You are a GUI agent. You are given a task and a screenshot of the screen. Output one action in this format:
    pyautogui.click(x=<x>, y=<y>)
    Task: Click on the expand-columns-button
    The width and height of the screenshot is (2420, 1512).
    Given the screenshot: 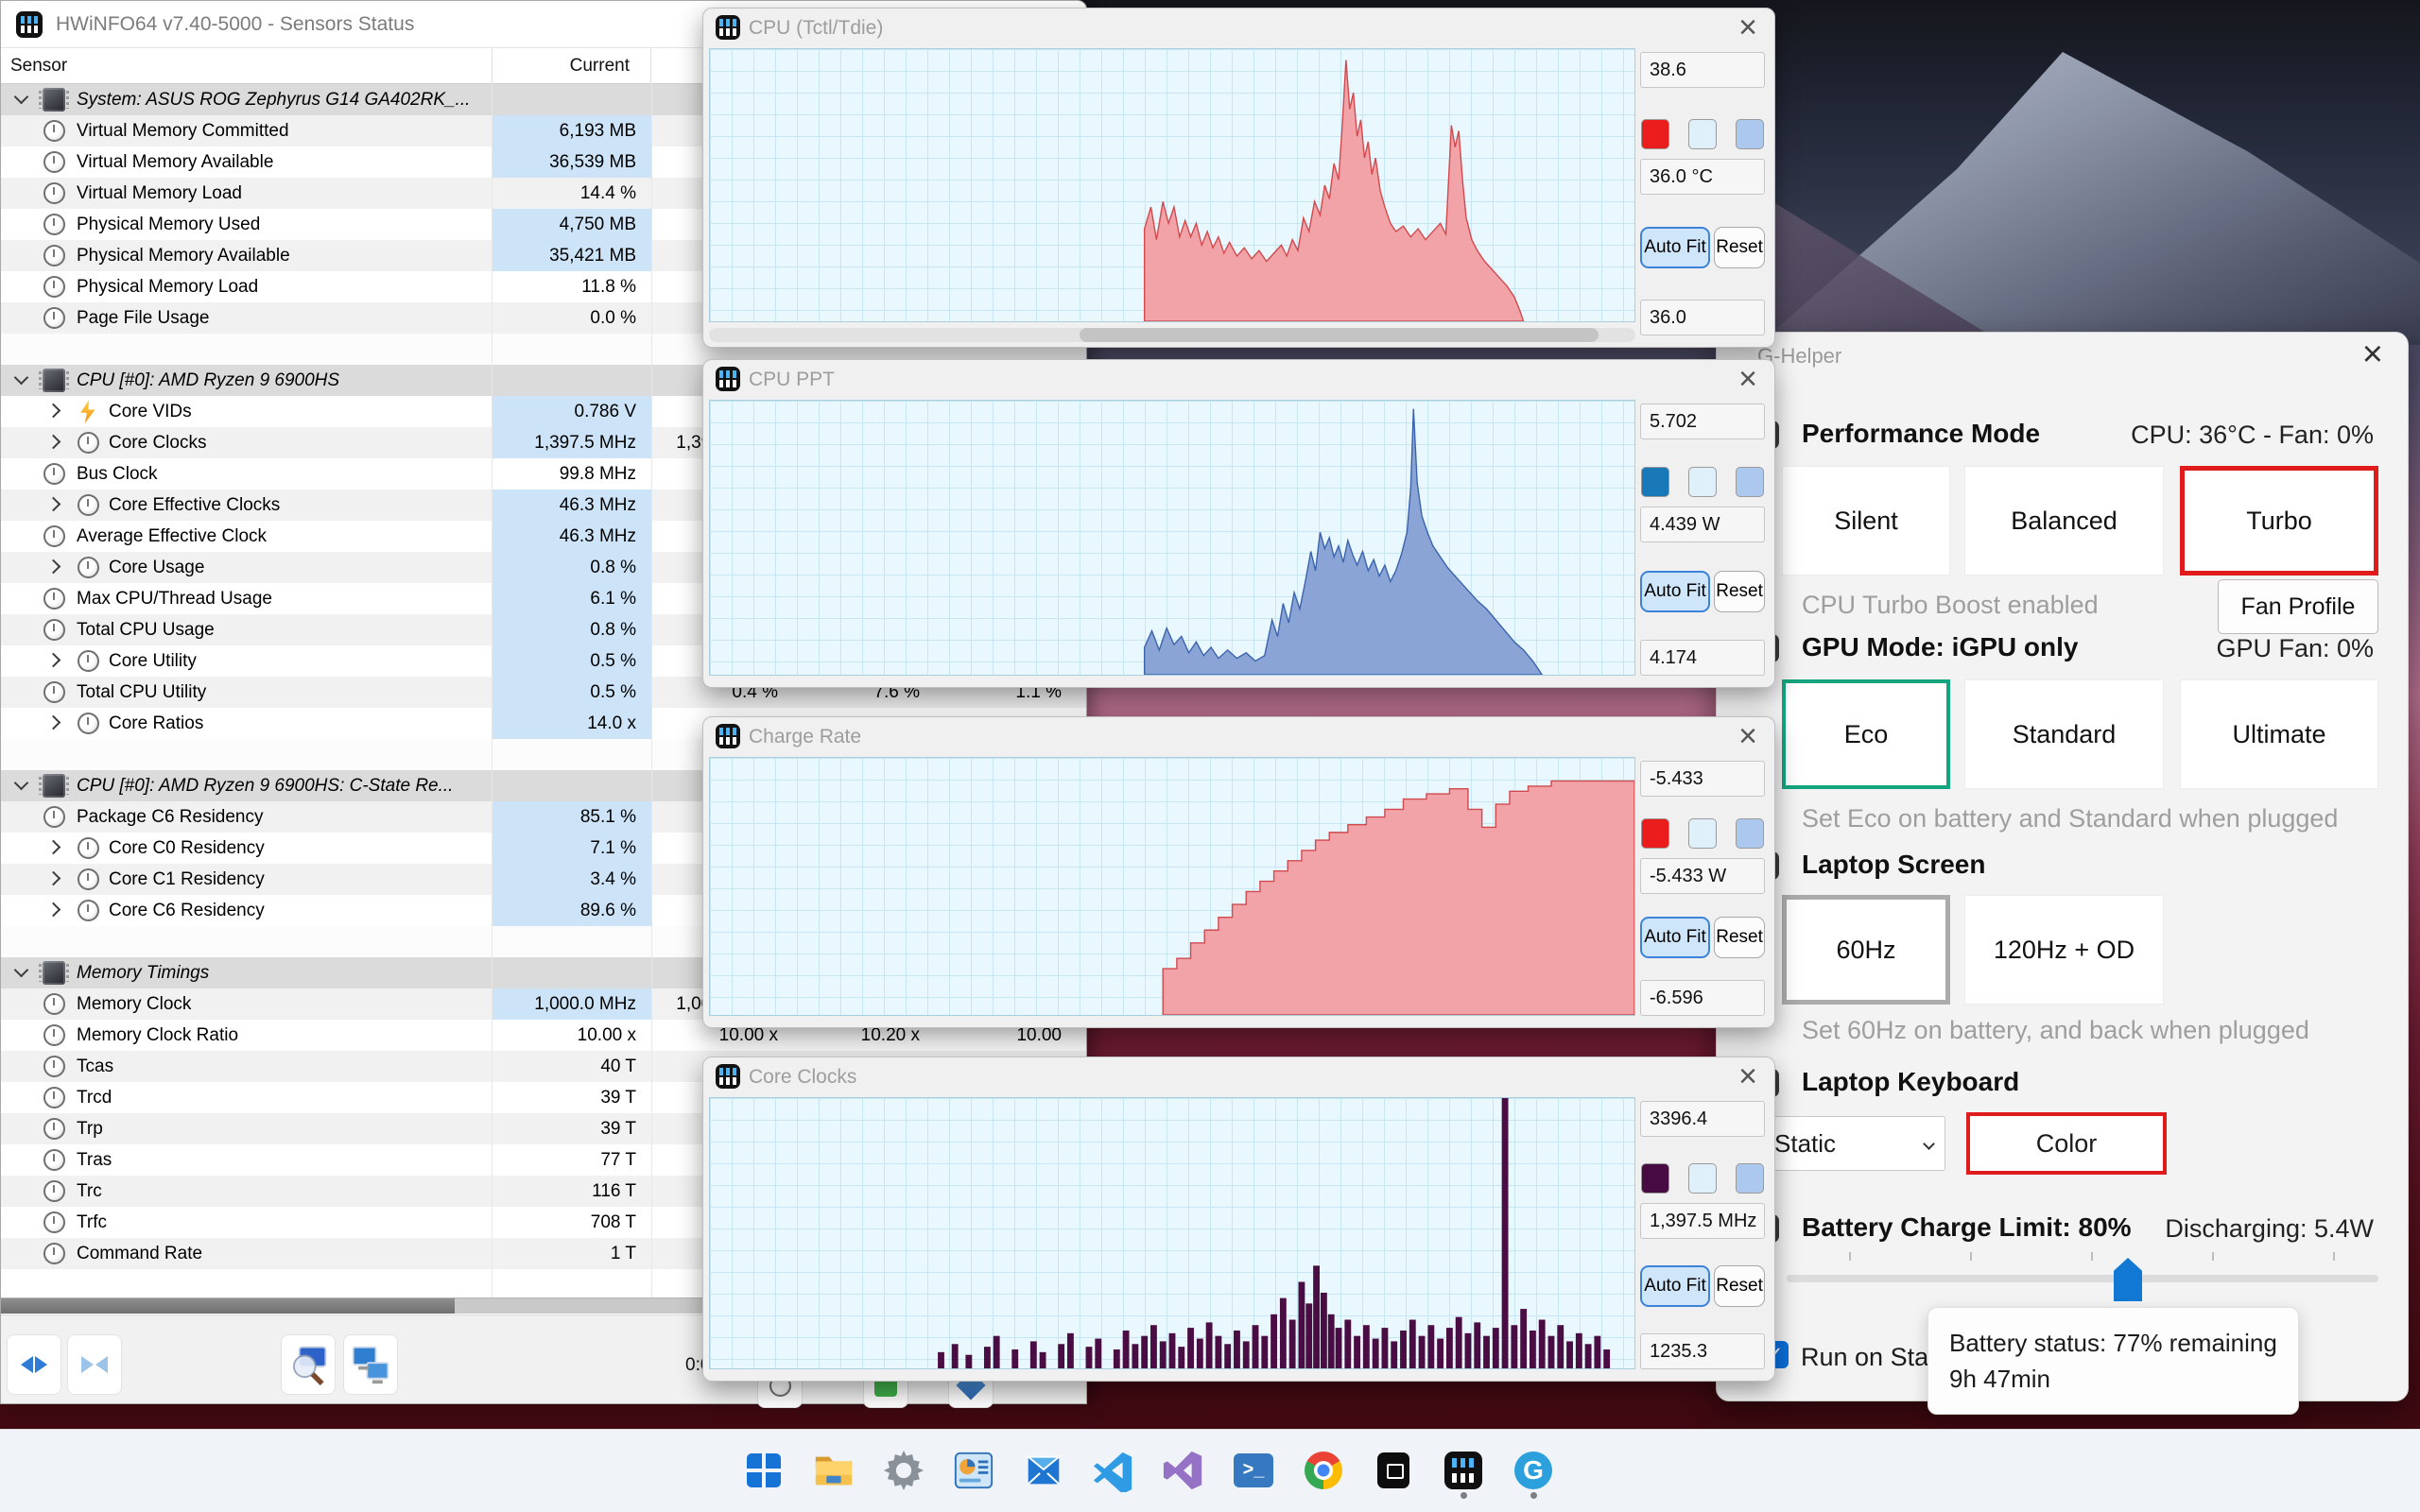 What is the action you would take?
    pyautogui.click(x=34, y=1364)
    